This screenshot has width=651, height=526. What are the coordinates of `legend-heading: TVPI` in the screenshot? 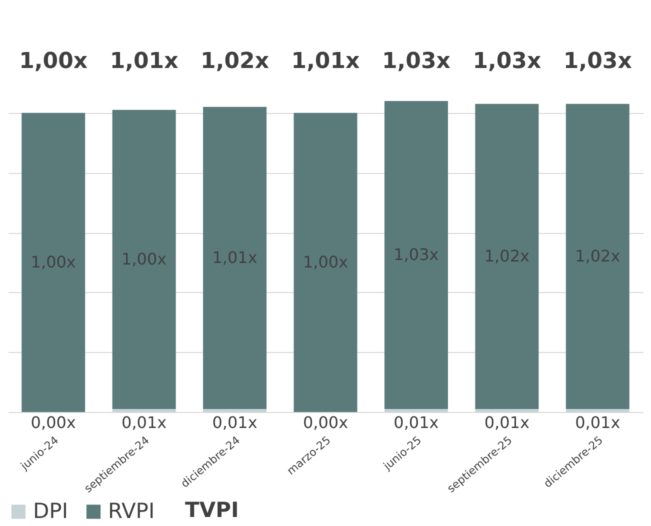 It's located at (212, 510).